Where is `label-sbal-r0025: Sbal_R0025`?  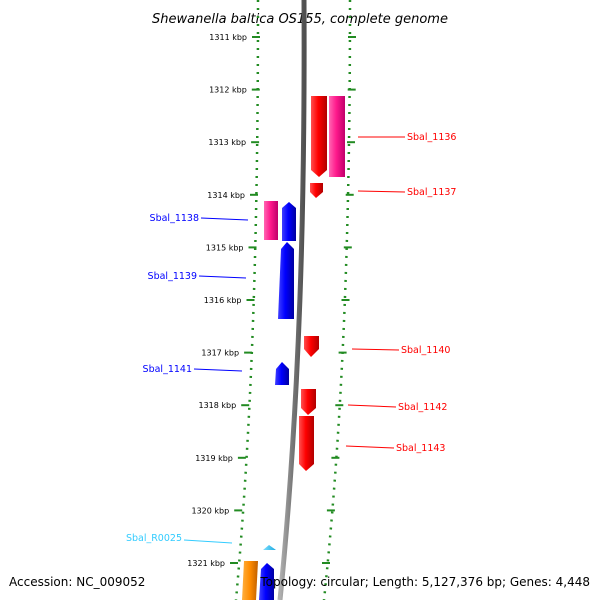 label-sbal-r0025: Sbal_R0025 is located at coordinates (154, 538).